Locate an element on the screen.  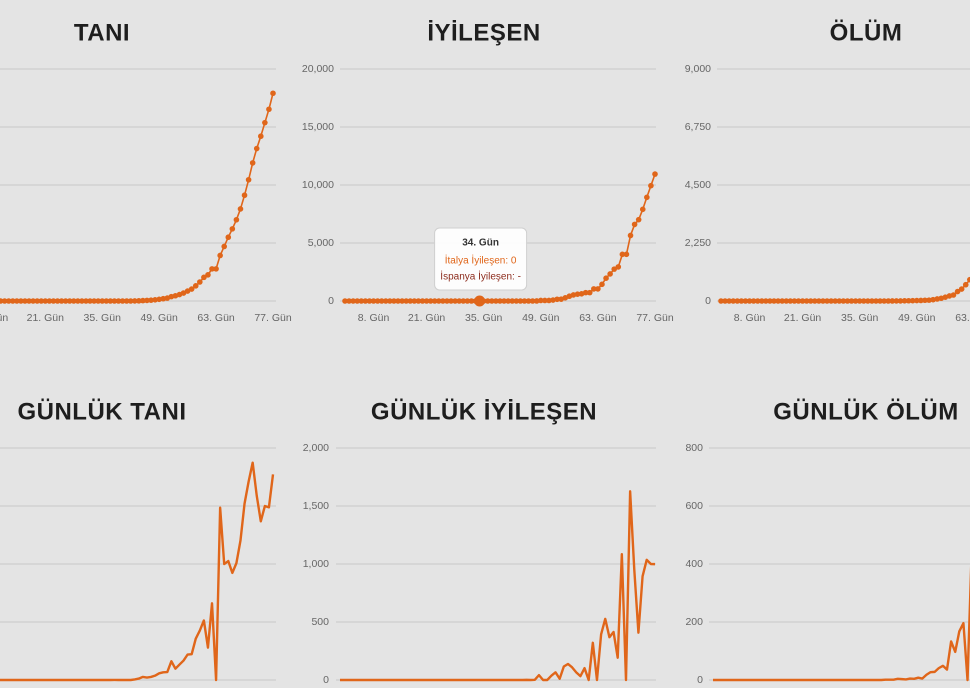
y-tick-label: 2,250 is located at coordinates (698, 243).